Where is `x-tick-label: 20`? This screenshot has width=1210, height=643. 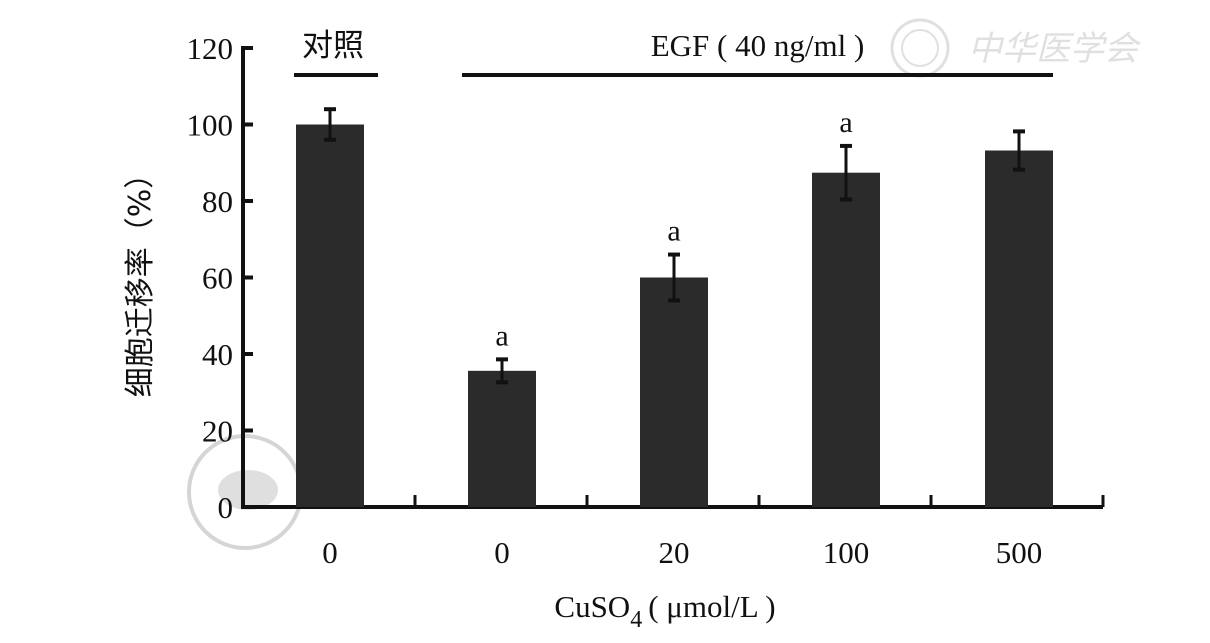 x-tick-label: 20 is located at coordinates (674, 552).